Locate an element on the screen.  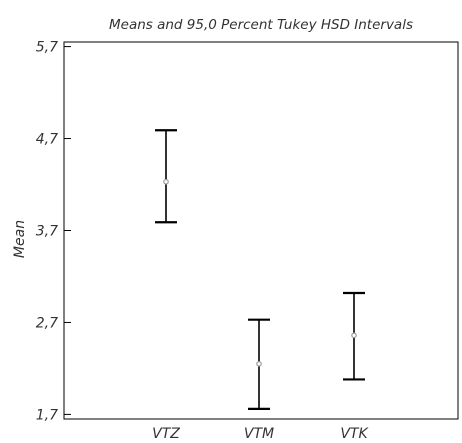
x-tick-label-vtz: VTZ is located at coordinates (166, 434).